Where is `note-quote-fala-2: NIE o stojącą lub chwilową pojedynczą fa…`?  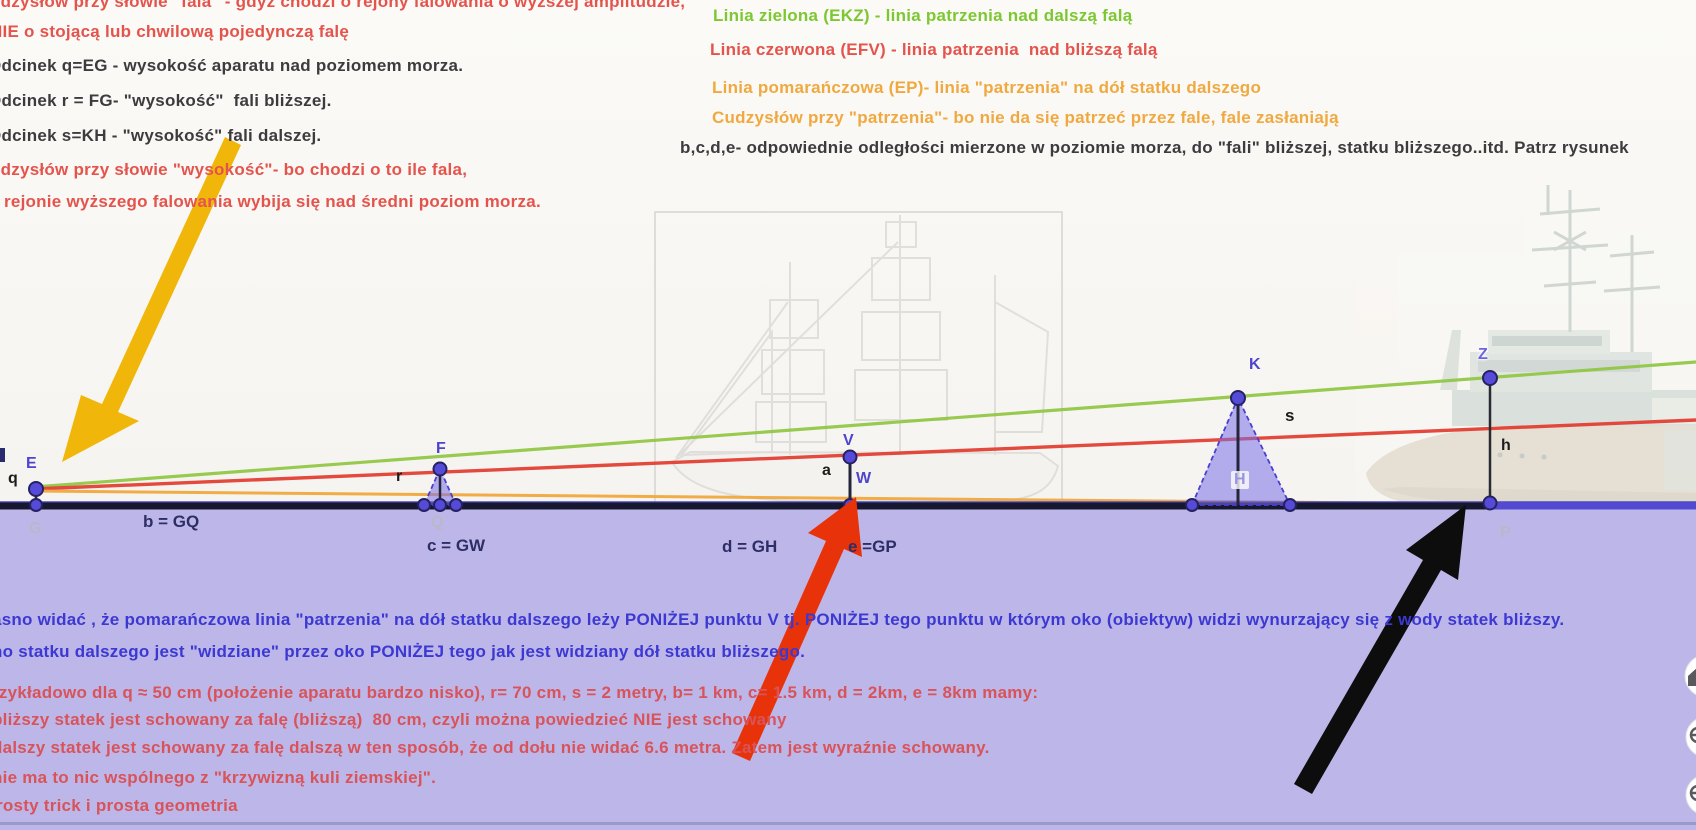 note-quote-fala-2: NIE o stojącą lub chwilową pojedynczą fa… is located at coordinates (175, 31).